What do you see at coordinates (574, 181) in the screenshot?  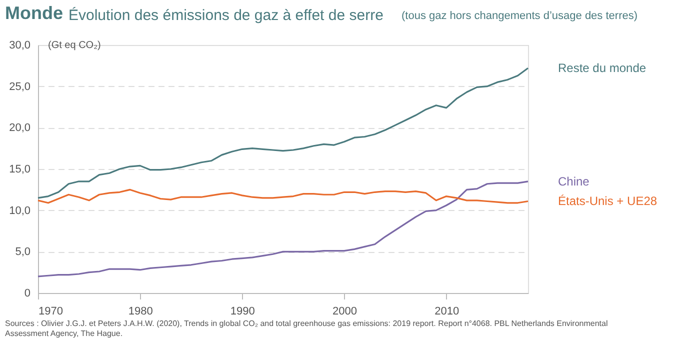 I see `text: Chine` at bounding box center [574, 181].